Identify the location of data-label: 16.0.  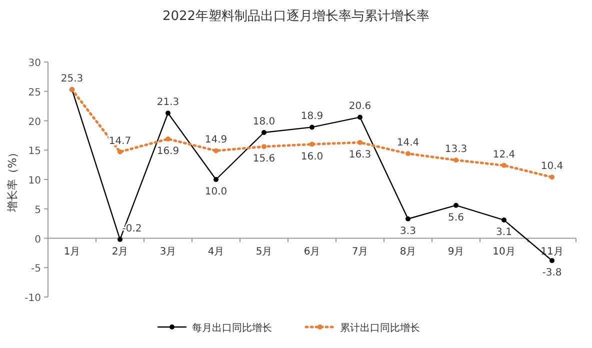
(312, 156).